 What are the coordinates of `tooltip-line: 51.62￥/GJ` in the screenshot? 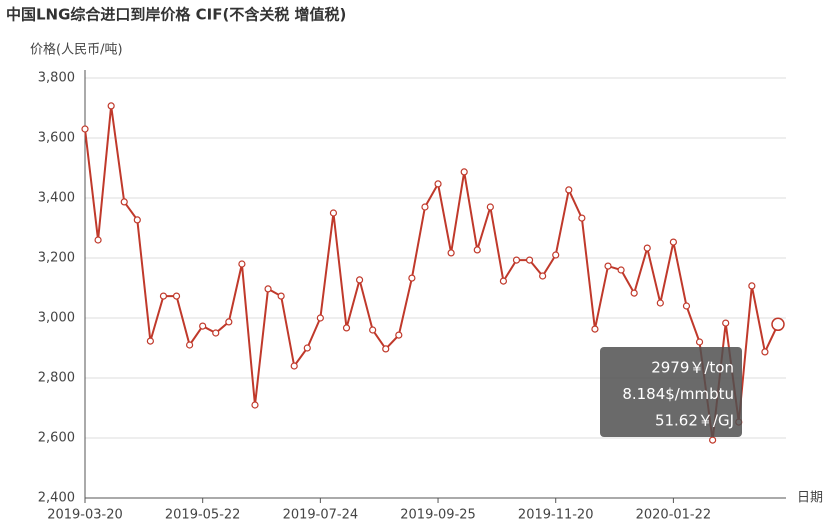 It's located at (694, 421).